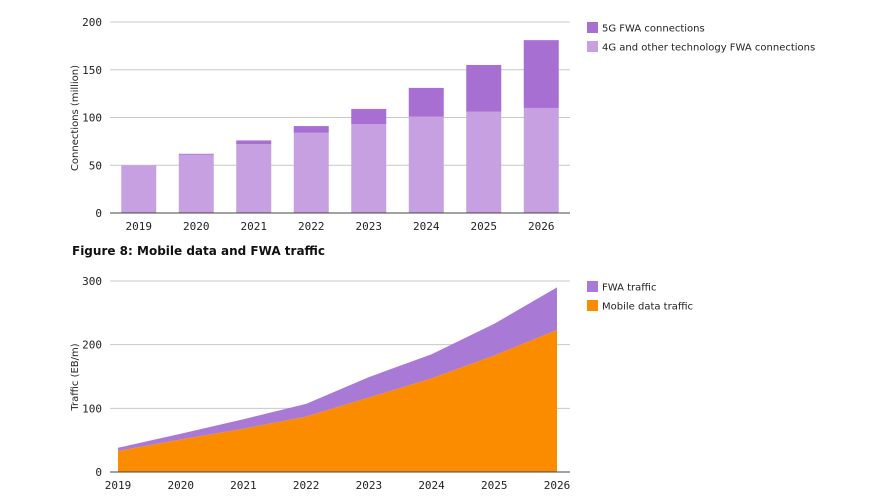 The height and width of the screenshot is (504, 896). I want to click on bar-5g-fwa-connections-2024, so click(426, 102).